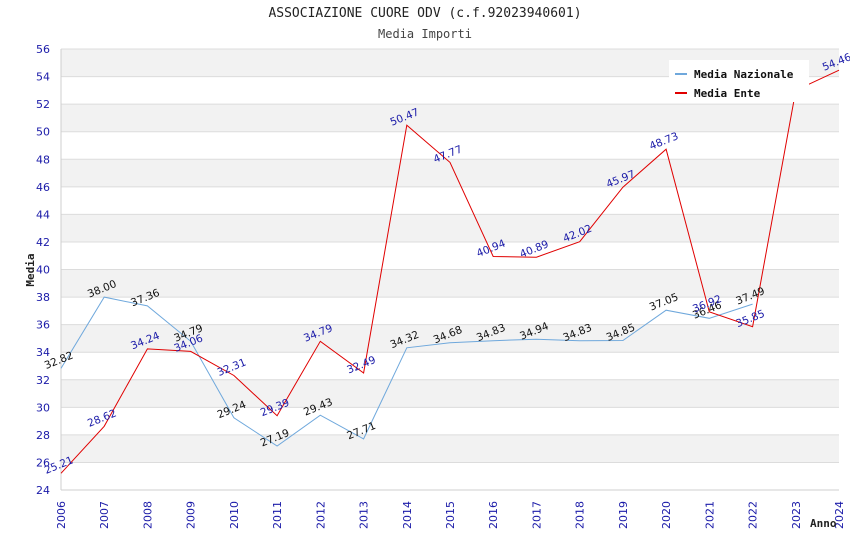 The width and height of the screenshot is (850, 550). I want to click on x-tick-label: 2023, so click(796, 515).